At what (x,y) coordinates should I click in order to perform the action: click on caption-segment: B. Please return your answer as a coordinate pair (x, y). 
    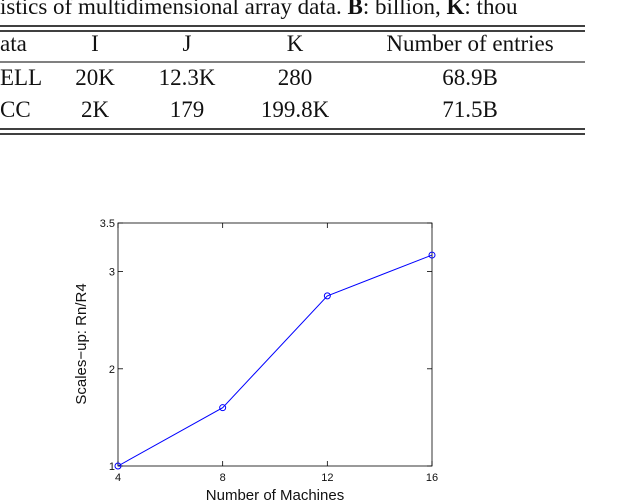
    Looking at the image, I should click on (354, 9).